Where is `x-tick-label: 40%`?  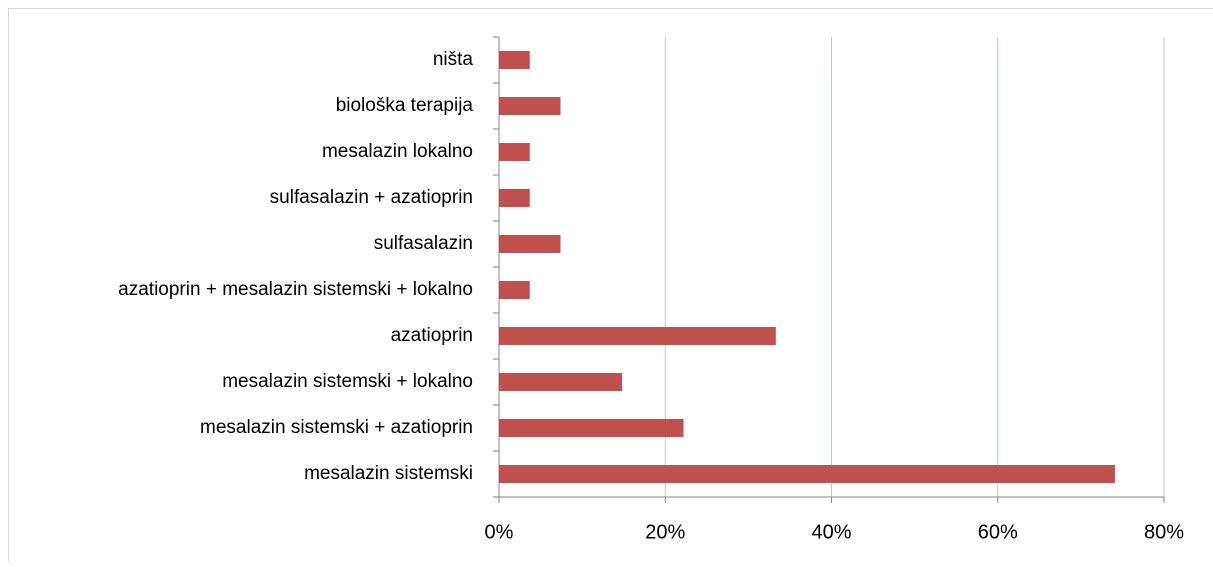
x-tick-label: 40% is located at coordinates (831, 532).